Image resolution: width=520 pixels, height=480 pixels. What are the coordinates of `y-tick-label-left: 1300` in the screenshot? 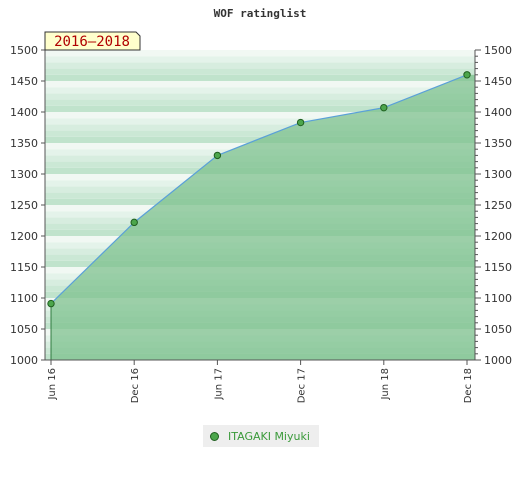 It's located at (24, 174).